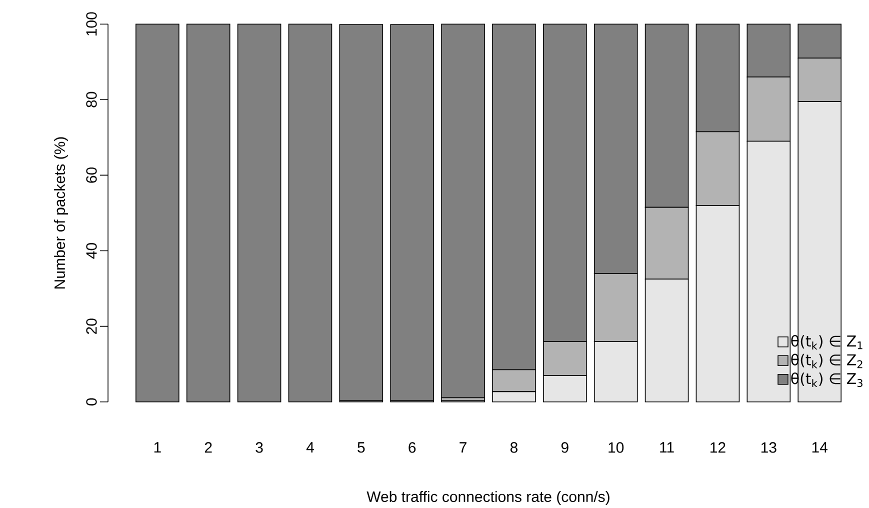 The height and width of the screenshot is (508, 869). Describe the element at coordinates (91, 100) in the screenshot. I see `y-tick-label: 80` at that location.